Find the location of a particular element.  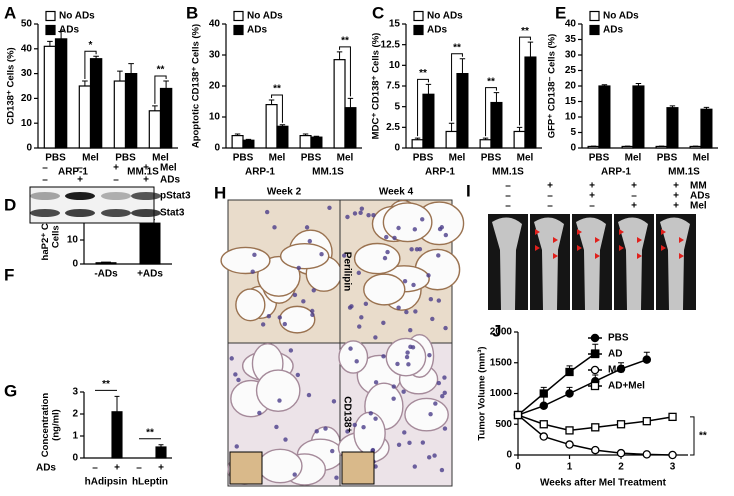

group-label: ARP-1 is located at coordinates (73, 172).